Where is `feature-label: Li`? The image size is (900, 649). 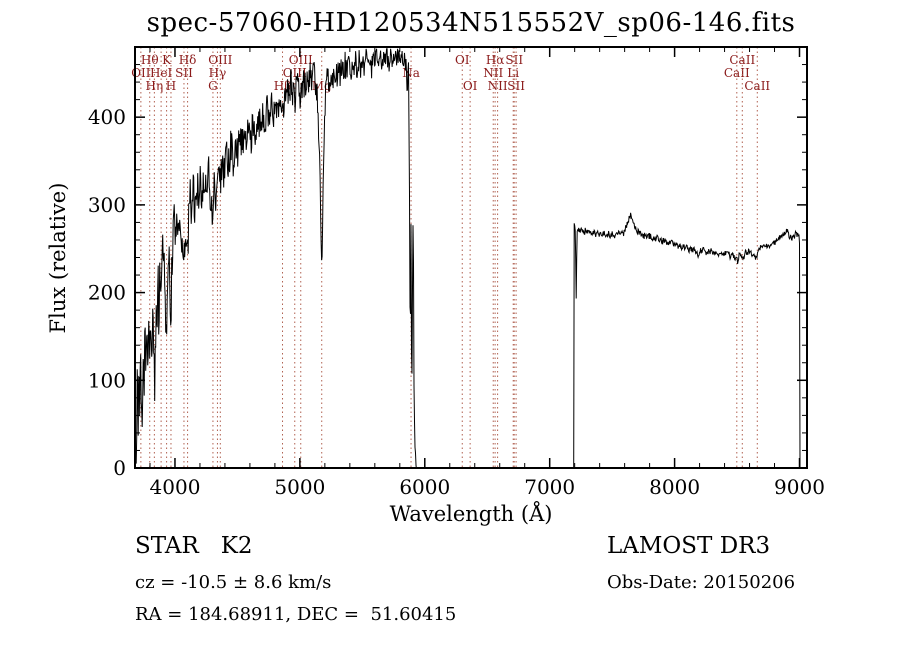
feature-label: Li is located at coordinates (513, 73).